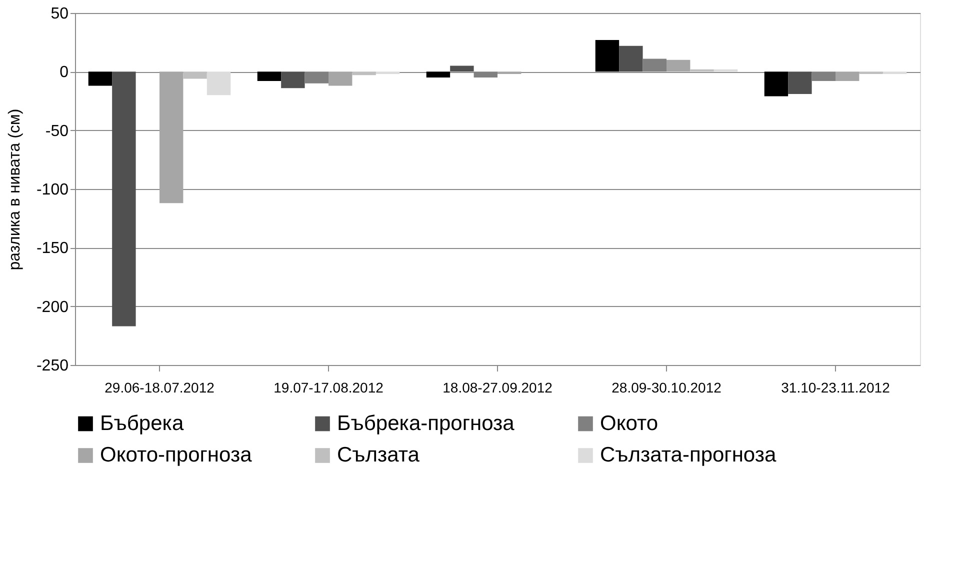 The height and width of the screenshot is (568, 974). Describe the element at coordinates (497, 388) in the screenshot. I see `x-tick-label: 18.08-27.09.2012` at that location.